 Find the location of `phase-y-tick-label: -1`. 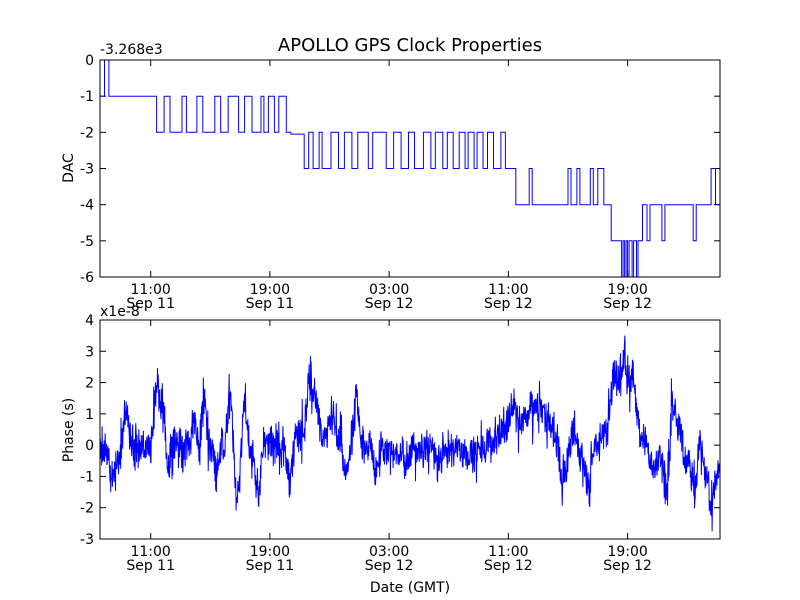

phase-y-tick-label: -1 is located at coordinates (87, 477).